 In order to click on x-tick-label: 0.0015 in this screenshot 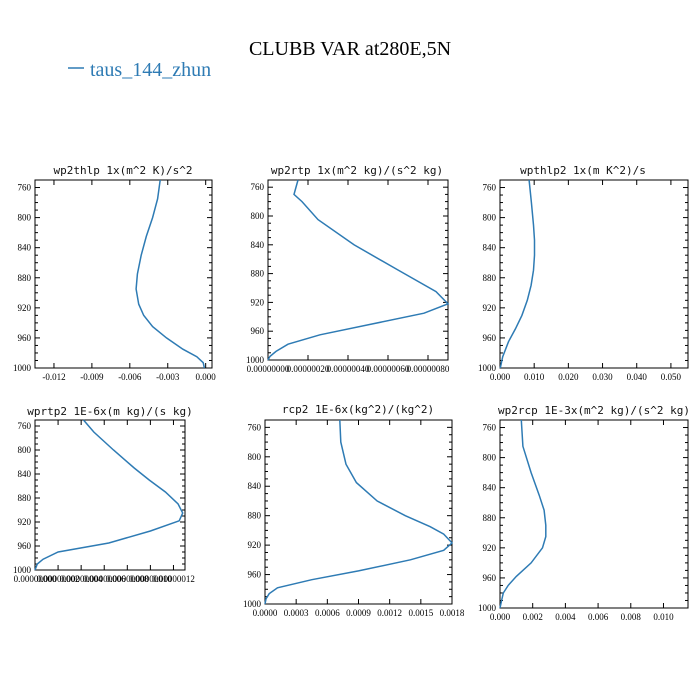, I will do `click(420, 613)`.